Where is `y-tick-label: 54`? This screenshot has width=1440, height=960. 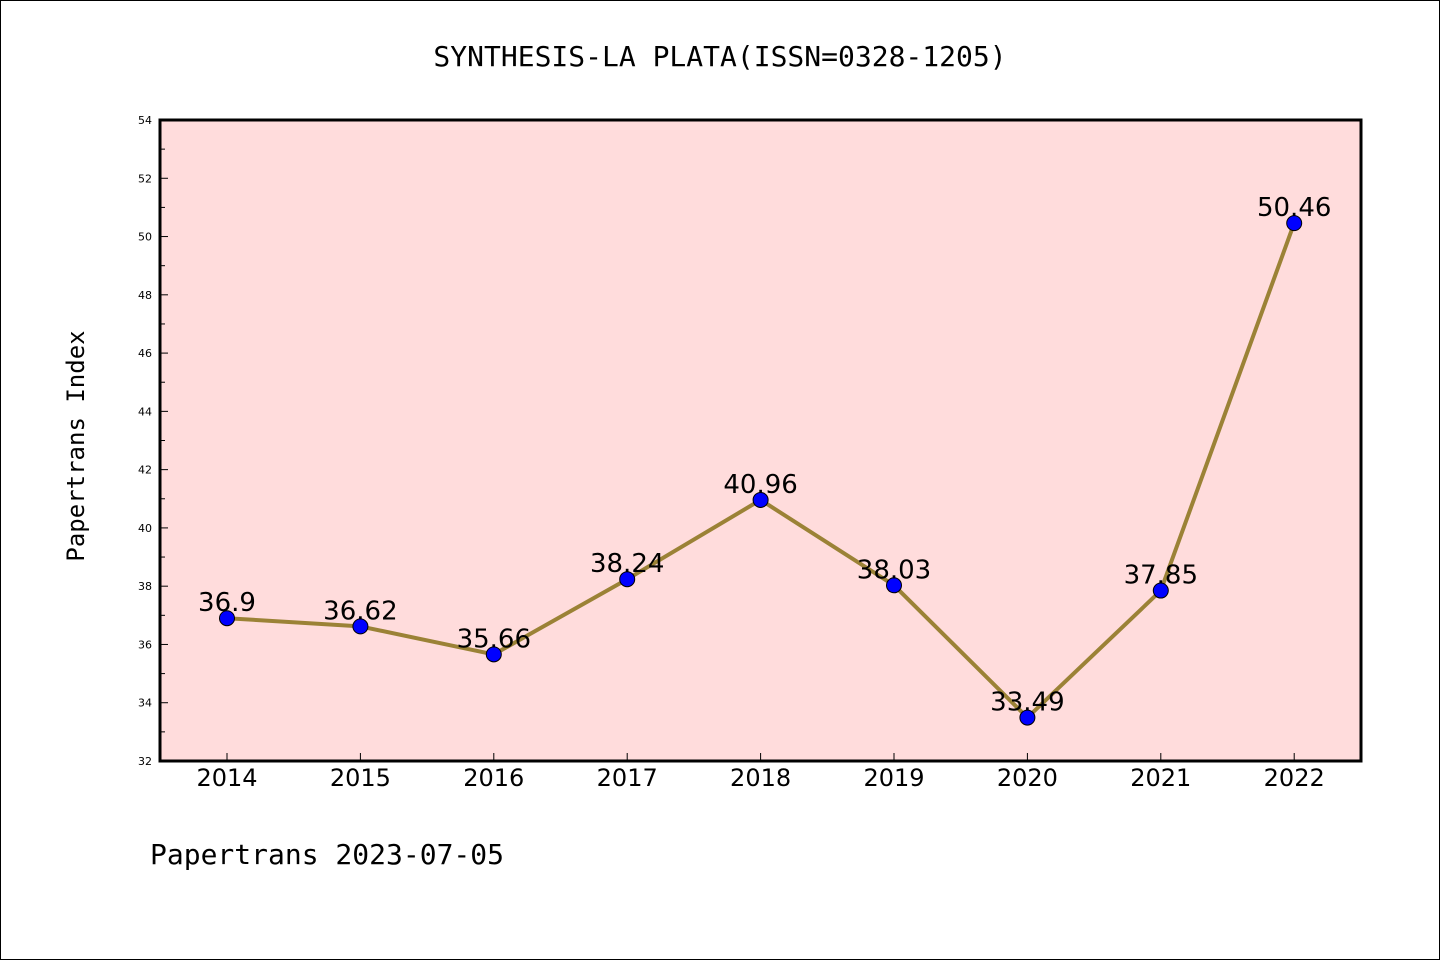
y-tick-label: 54 is located at coordinates (145, 120).